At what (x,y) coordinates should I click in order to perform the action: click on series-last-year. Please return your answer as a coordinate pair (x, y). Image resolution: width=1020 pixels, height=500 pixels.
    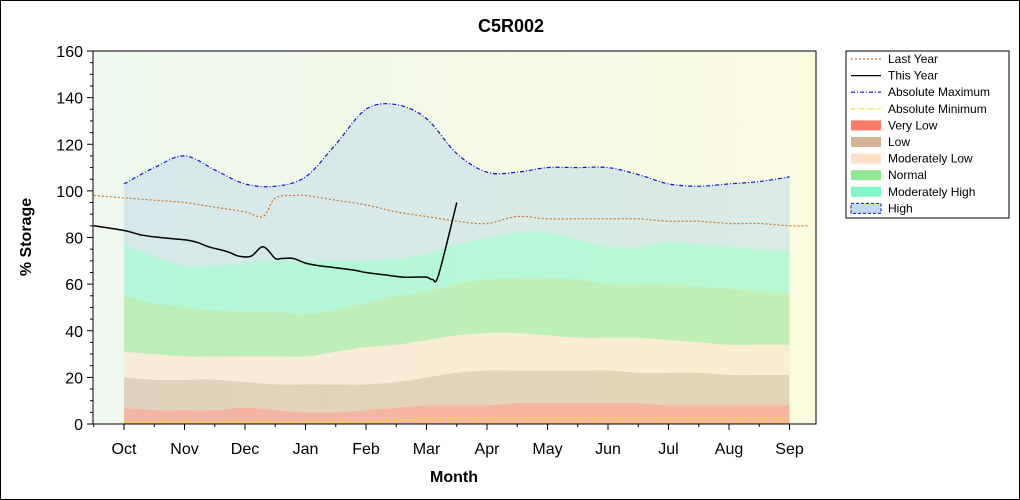
    Looking at the image, I should click on (450, 210).